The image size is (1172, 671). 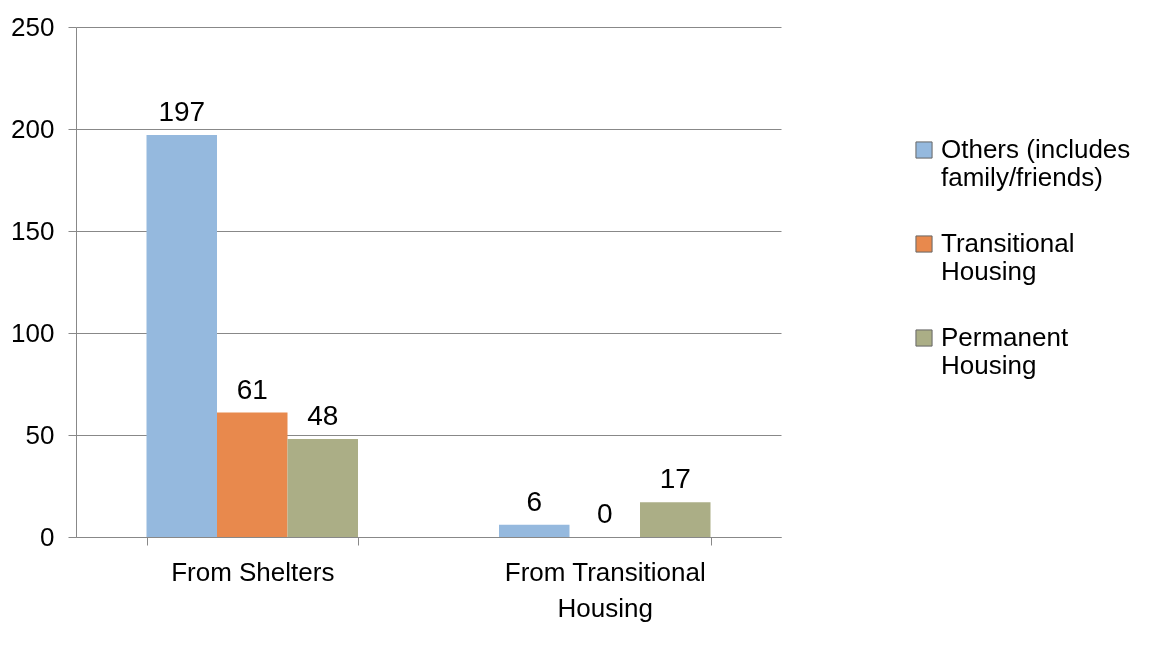 What do you see at coordinates (182, 112) in the screenshot?
I see `data-label: 197` at bounding box center [182, 112].